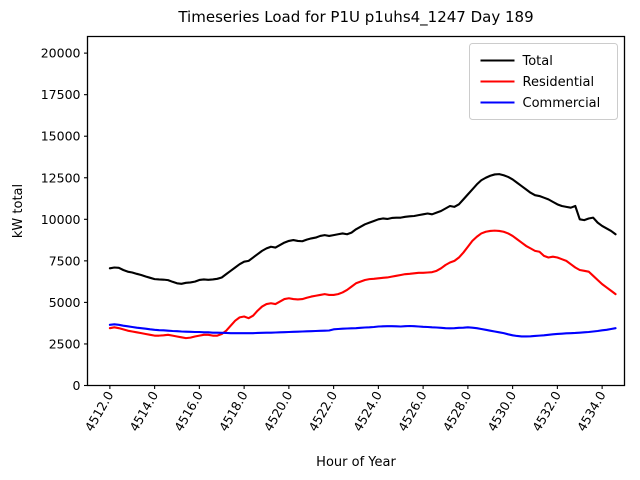  I want to click on x-axis-label: Hour of Year, so click(356, 462).